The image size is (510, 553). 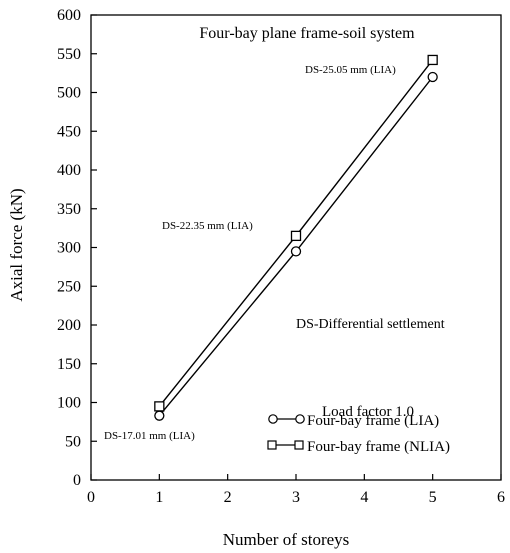 What do you see at coordinates (69, 403) in the screenshot?
I see `y-tick-label: 100` at bounding box center [69, 403].